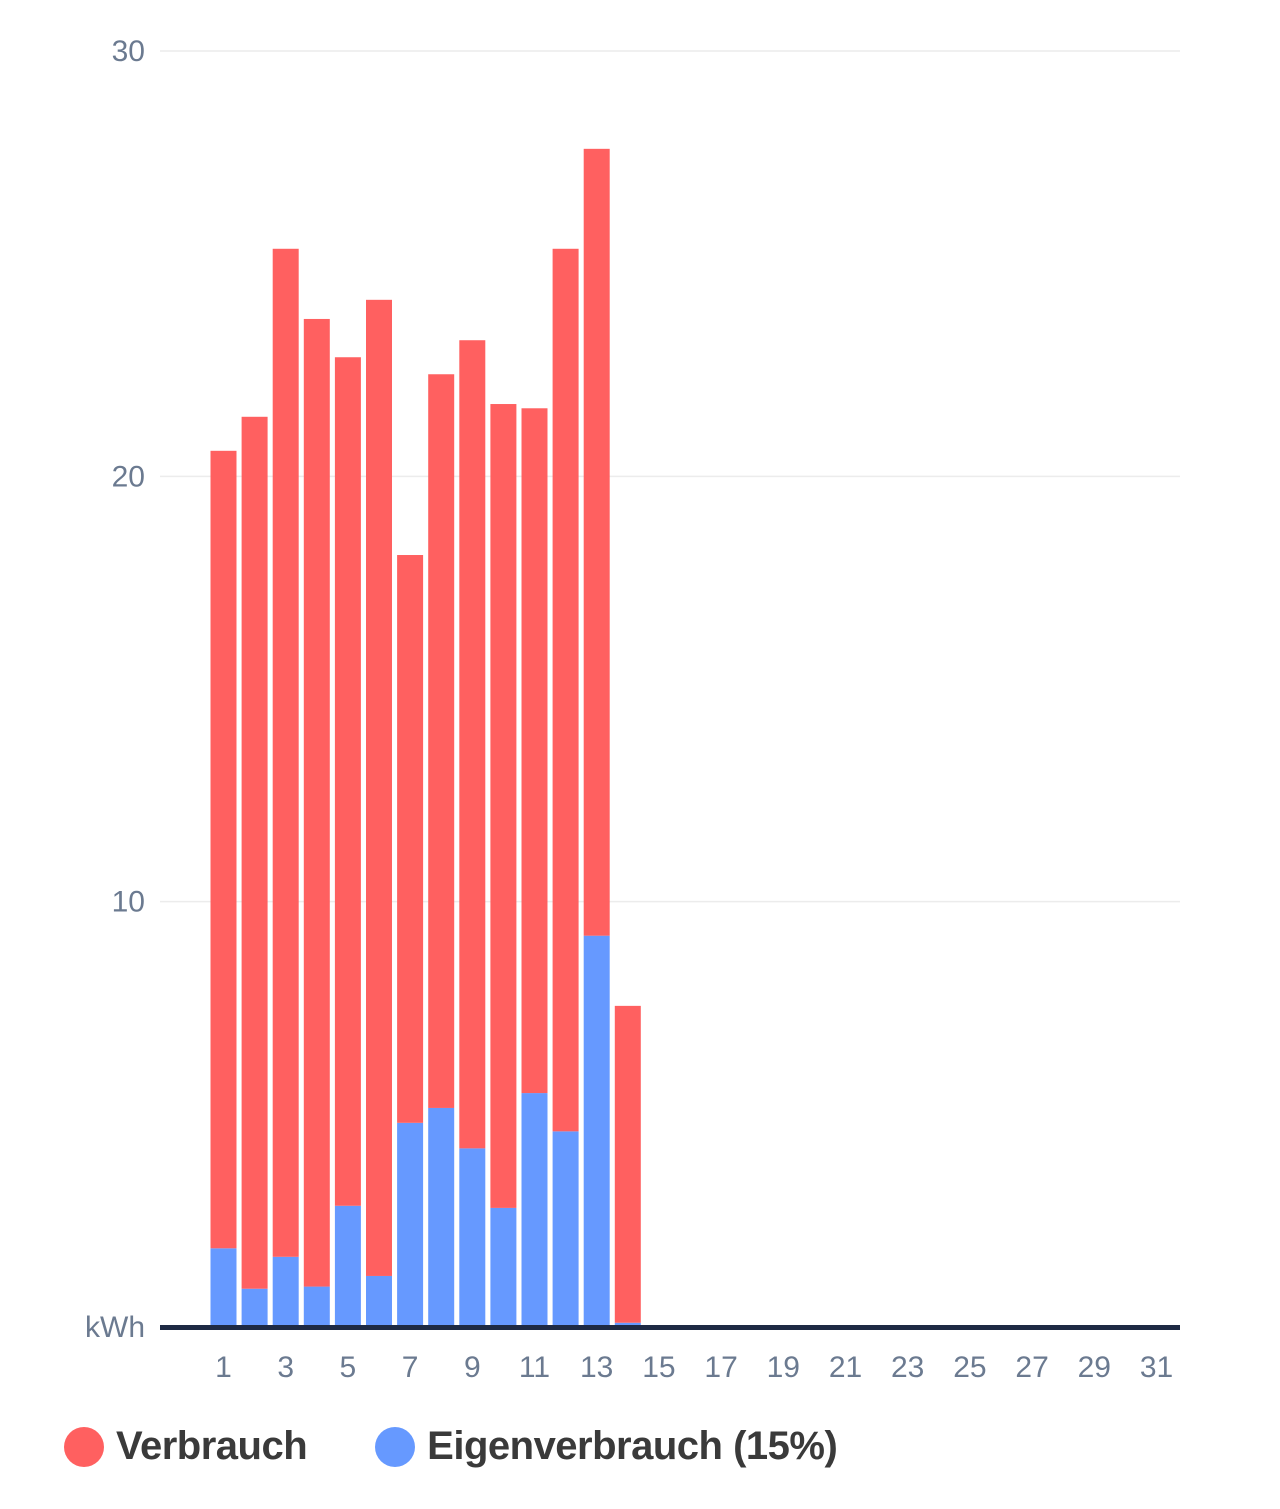 Image resolution: width=1280 pixels, height=1509 pixels. What do you see at coordinates (632, 1446) in the screenshot?
I see `legend-label-eigenverbrauch: Eigenverbrauch (15%)` at bounding box center [632, 1446].